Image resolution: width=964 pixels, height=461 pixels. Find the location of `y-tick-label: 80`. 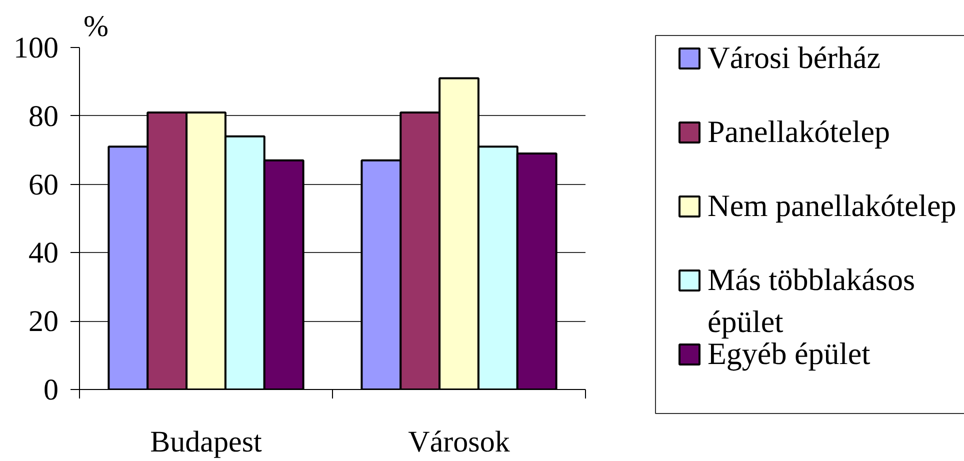

y-tick-label: 80 is located at coordinates (43, 116).